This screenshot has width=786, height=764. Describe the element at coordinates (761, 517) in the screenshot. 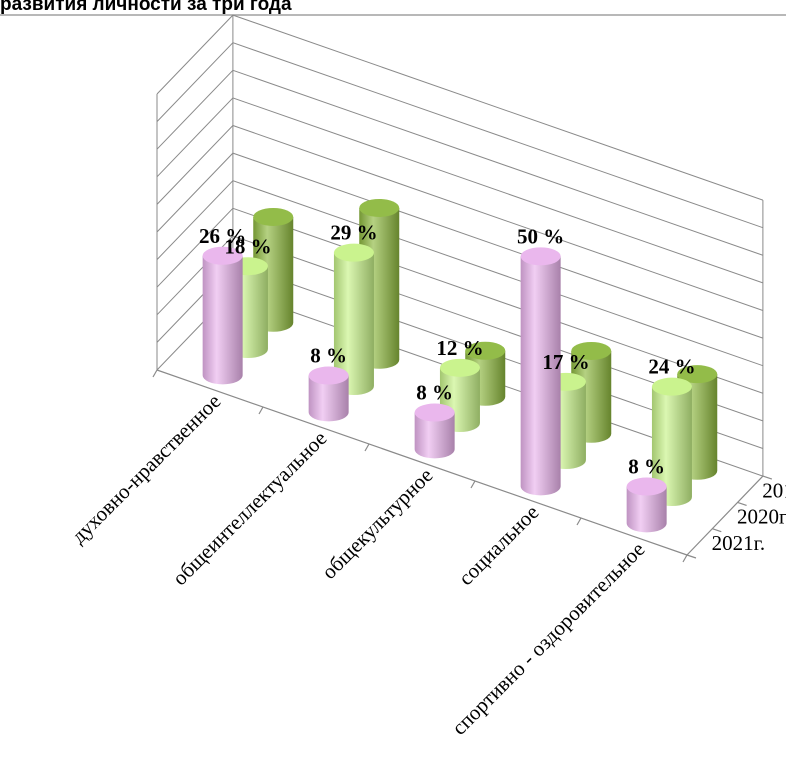

I see `series-label: 2020г.` at that location.